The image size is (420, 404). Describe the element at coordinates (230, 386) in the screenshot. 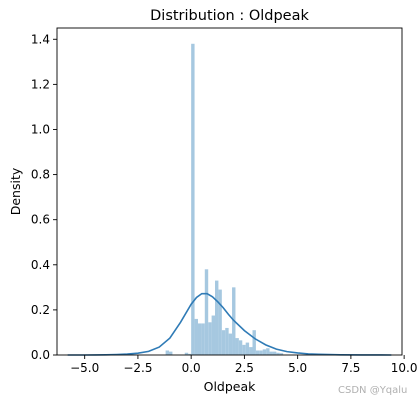

I see `x-axis-label: Oldpeak` at that location.